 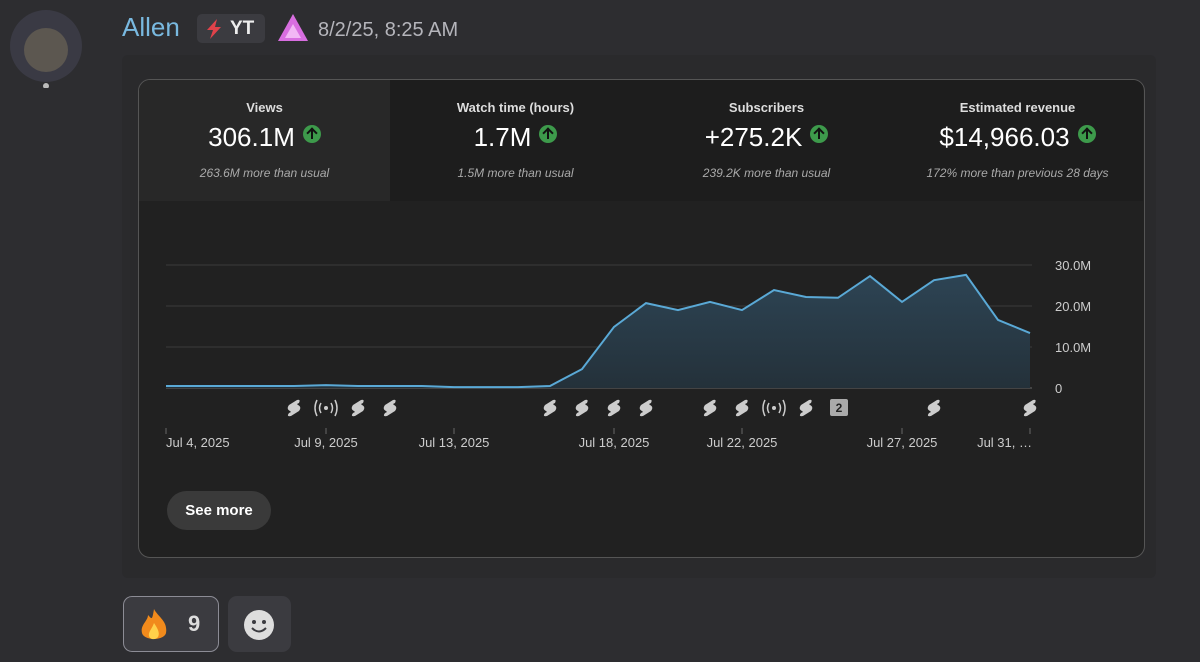 I want to click on stat-label: Views, so click(x=264, y=107).